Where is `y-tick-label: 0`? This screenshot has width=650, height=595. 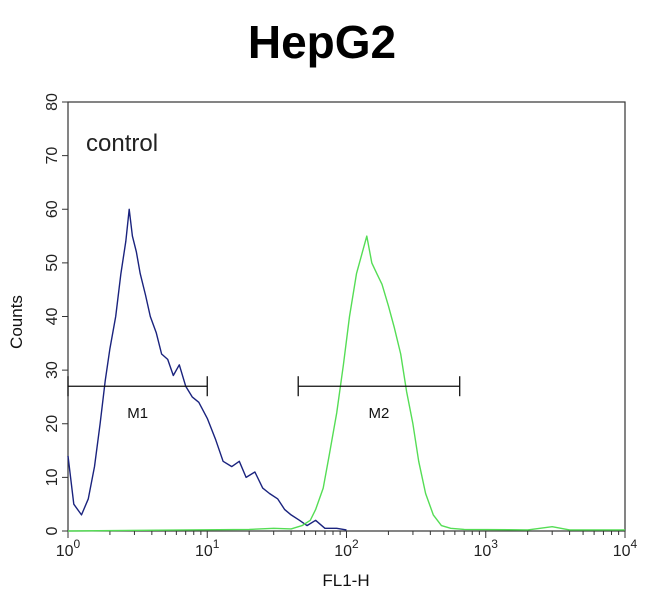 y-tick-label: 0 is located at coordinates (52, 530).